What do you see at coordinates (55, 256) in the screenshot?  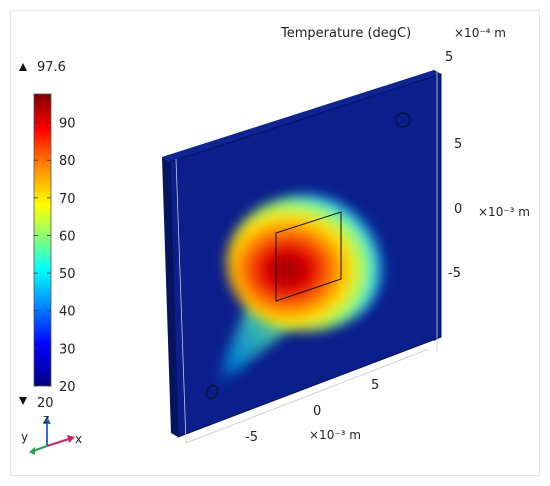 I see `colorbar-ticks: 20 30 40 50 60 70 80 90` at bounding box center [55, 256].